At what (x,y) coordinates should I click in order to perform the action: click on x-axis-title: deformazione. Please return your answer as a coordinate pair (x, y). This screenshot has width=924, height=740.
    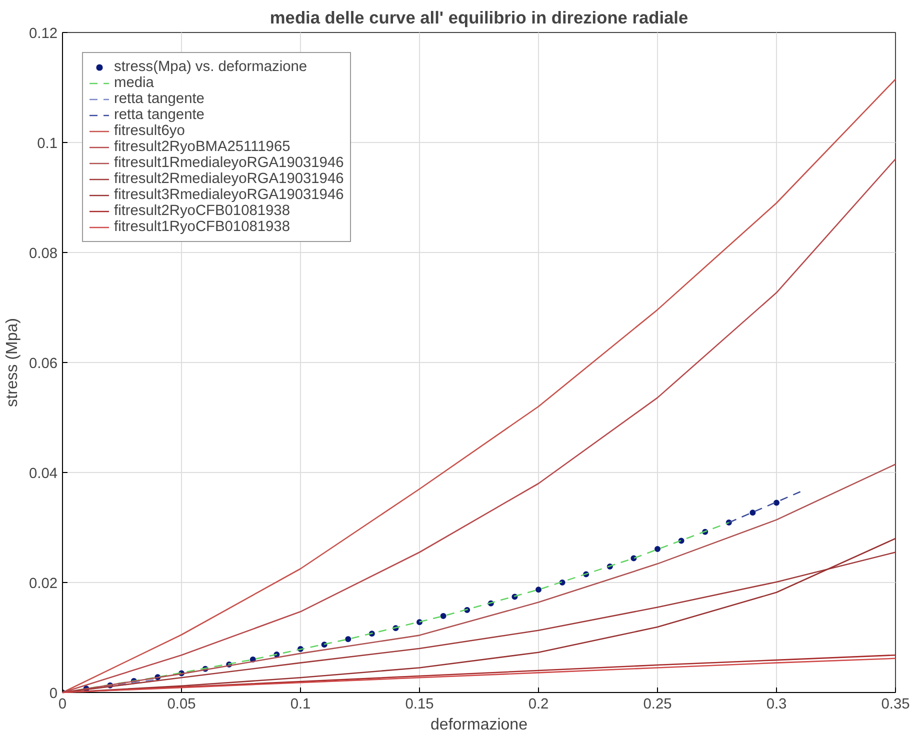
    Looking at the image, I should click on (479, 725).